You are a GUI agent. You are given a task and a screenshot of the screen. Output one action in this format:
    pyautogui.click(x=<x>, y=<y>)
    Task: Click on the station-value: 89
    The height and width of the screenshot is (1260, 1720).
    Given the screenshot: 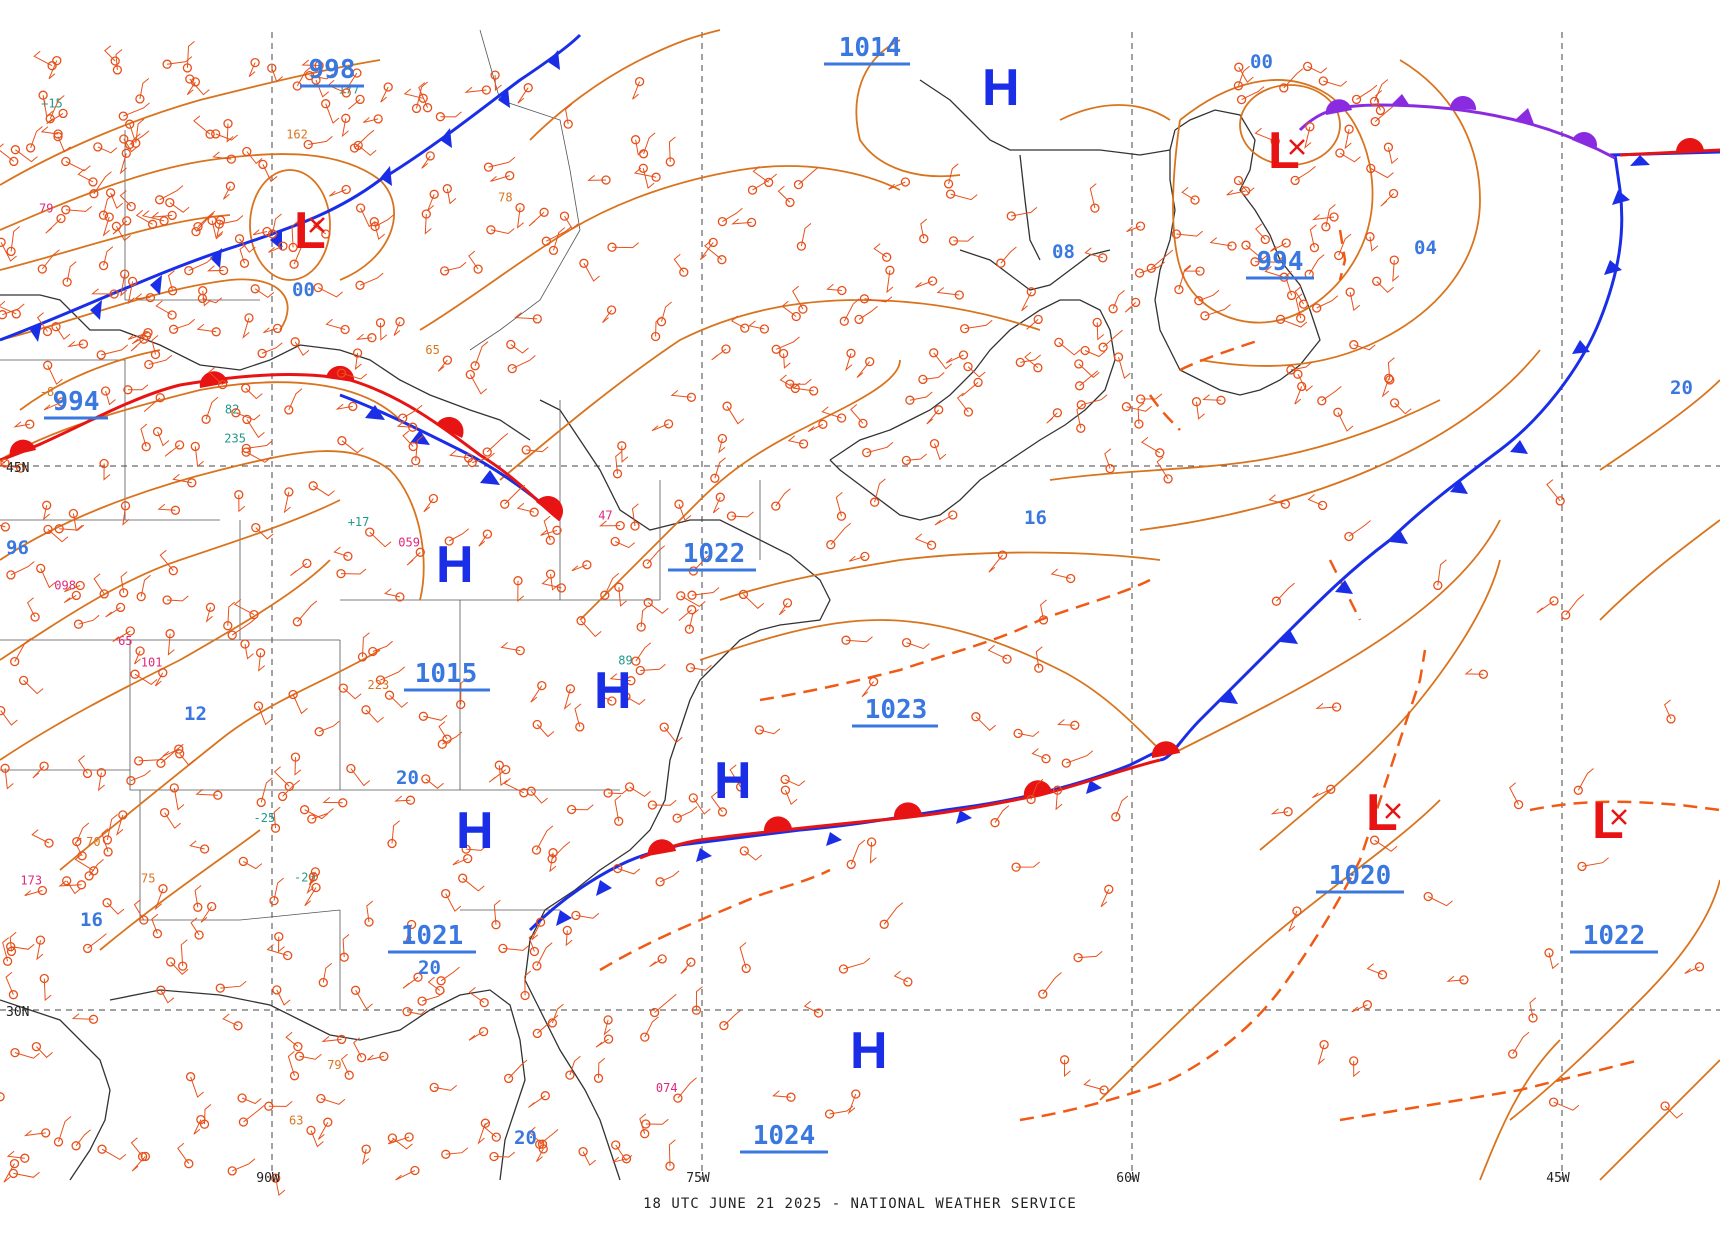 What is the action you would take?
    pyautogui.click(x=625, y=661)
    